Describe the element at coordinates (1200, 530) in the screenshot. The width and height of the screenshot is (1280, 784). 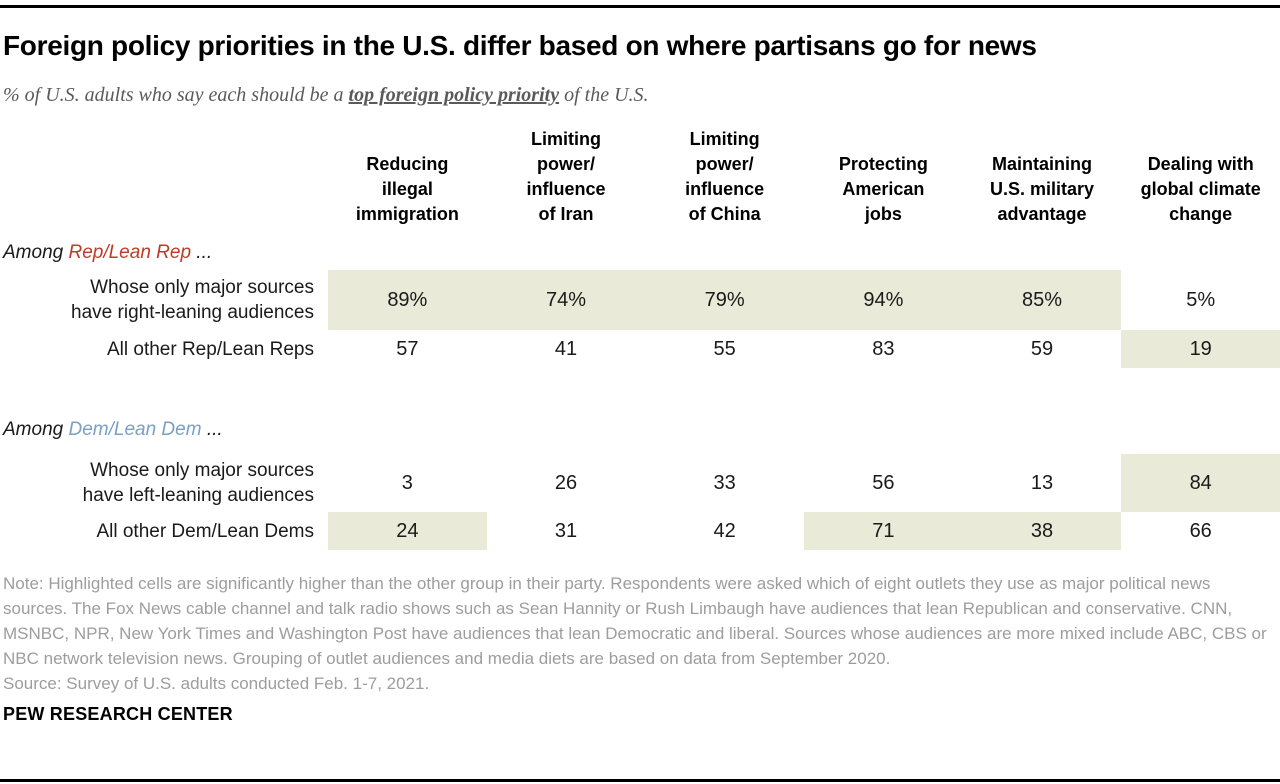
I see `data-cell: 66` at that location.